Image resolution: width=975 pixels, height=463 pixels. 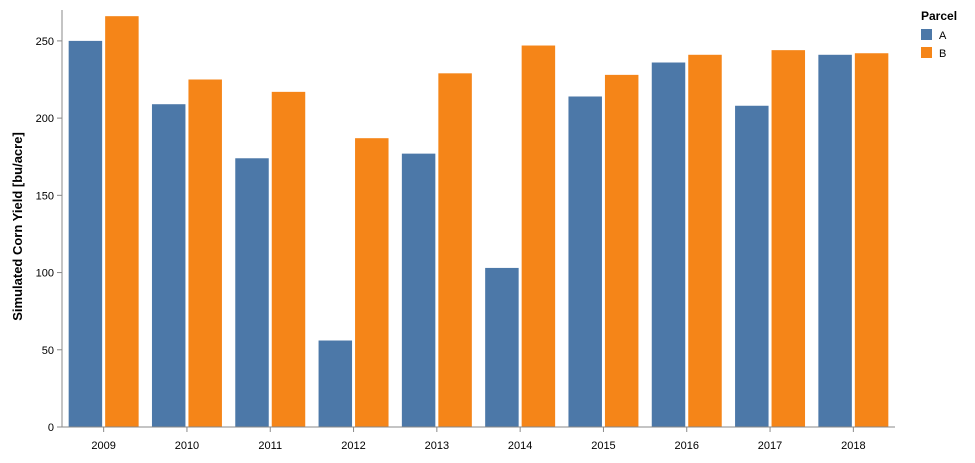 What do you see at coordinates (585, 261) in the screenshot?
I see `bar-a-2015` at bounding box center [585, 261].